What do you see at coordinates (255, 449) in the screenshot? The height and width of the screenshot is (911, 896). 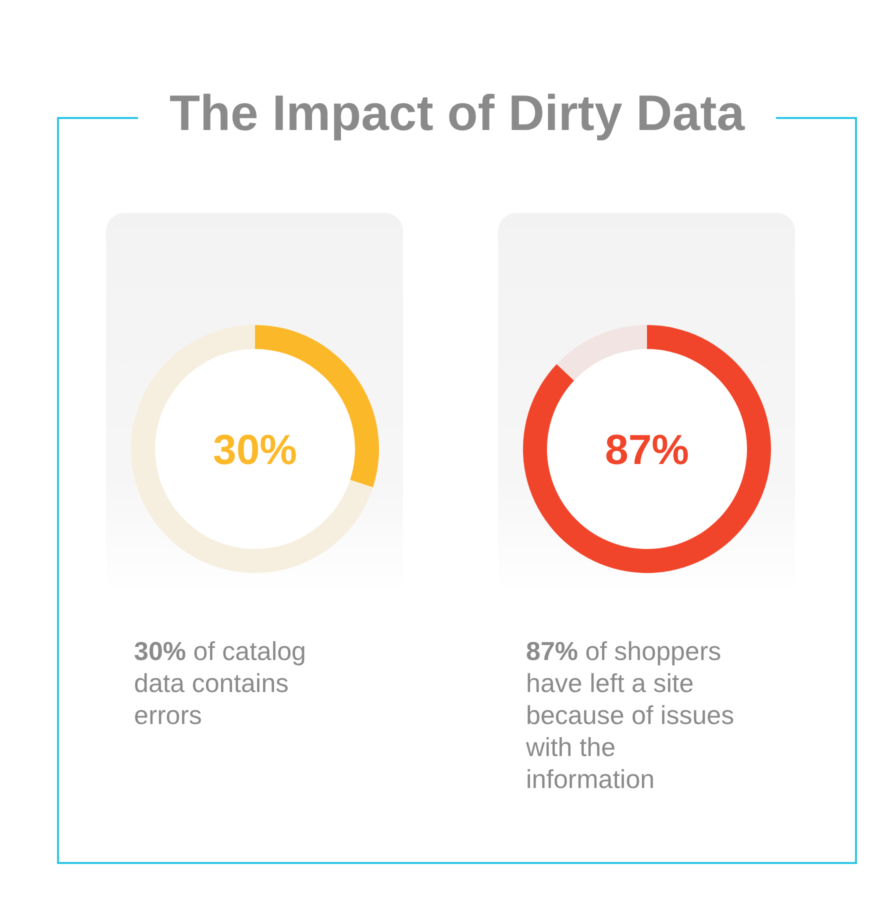 I see `text: 30%` at bounding box center [255, 449].